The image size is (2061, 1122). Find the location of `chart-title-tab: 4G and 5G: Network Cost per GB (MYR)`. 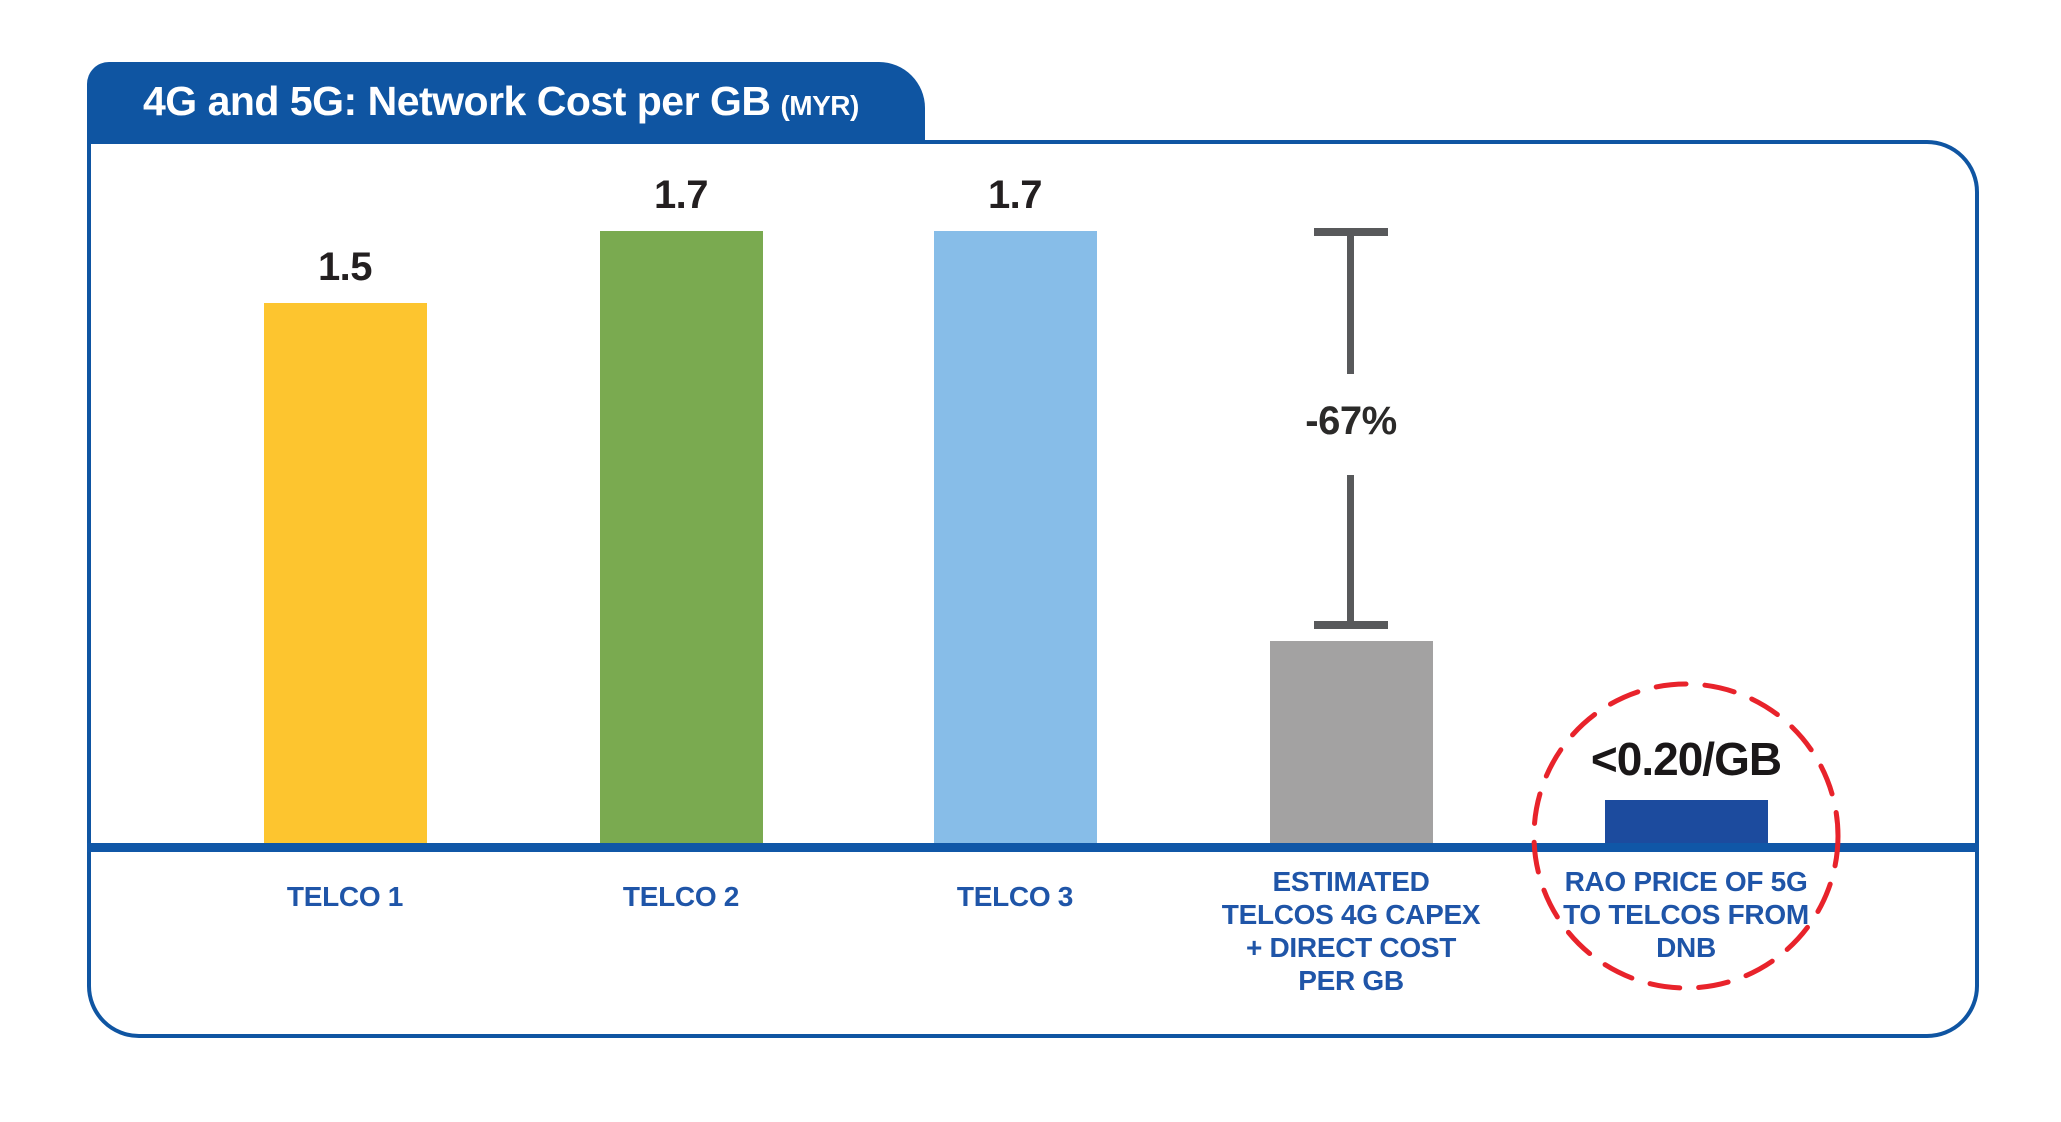

chart-title-tab: 4G and 5G: Network Cost per GB (MYR) is located at coordinates (506, 101).